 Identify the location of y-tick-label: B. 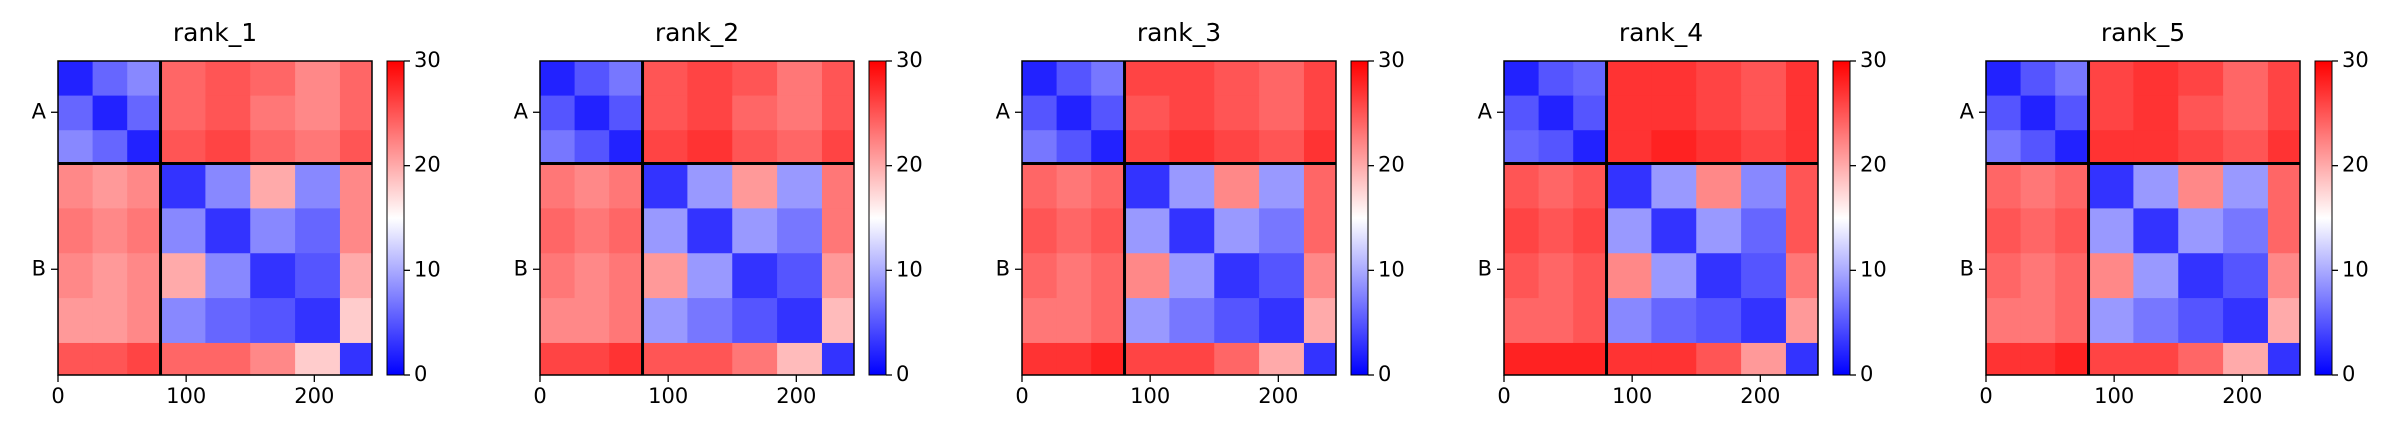
(1485, 268).